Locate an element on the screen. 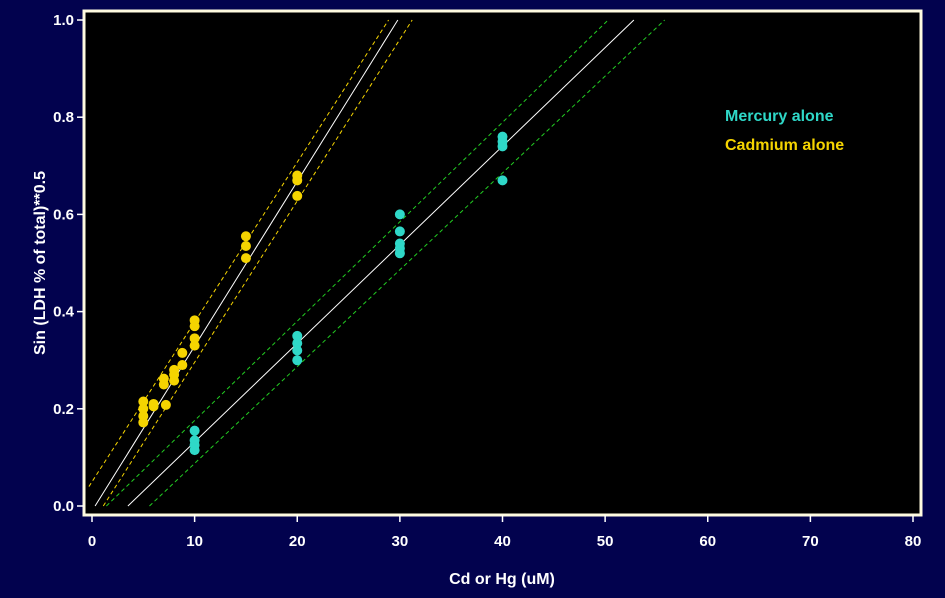 This screenshot has width=945, height=598. x-tick-label: 60 is located at coordinates (707, 541).